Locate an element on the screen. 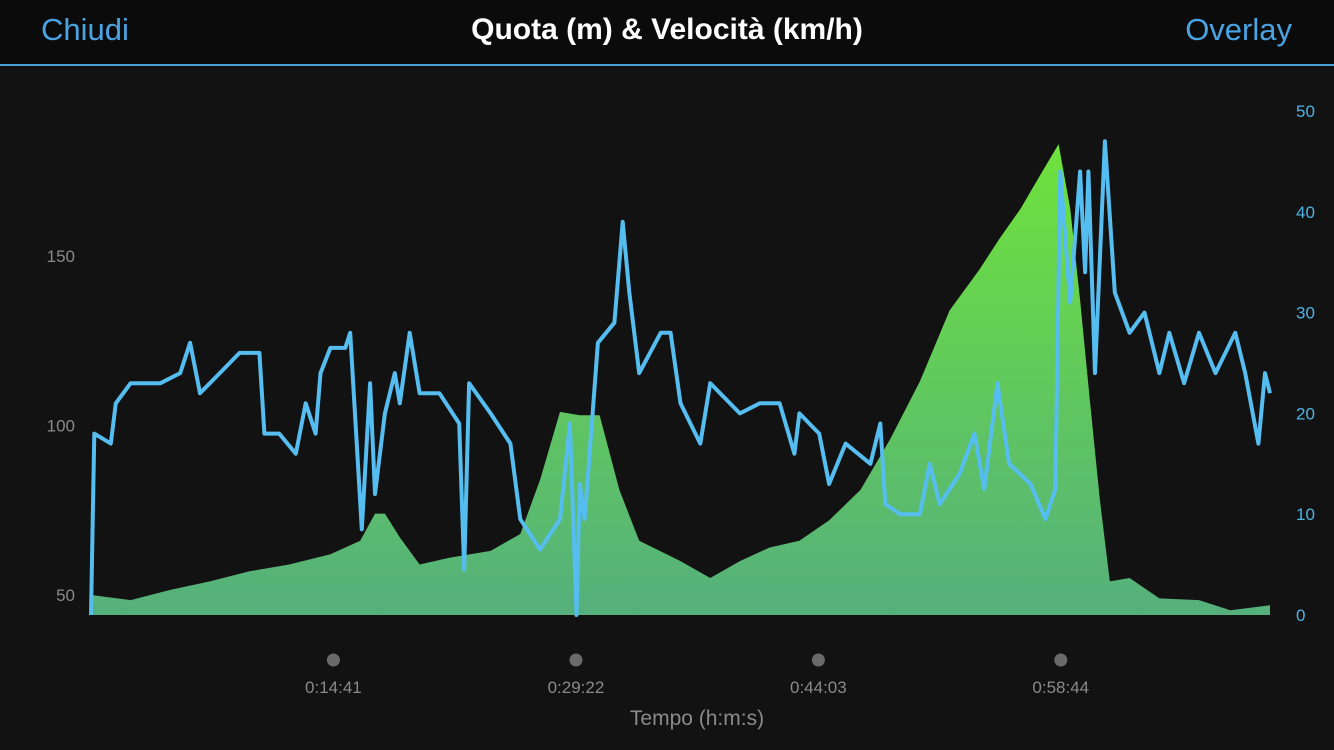 The height and width of the screenshot is (750, 1334). close-button: Chiudi is located at coordinates (85, 29).